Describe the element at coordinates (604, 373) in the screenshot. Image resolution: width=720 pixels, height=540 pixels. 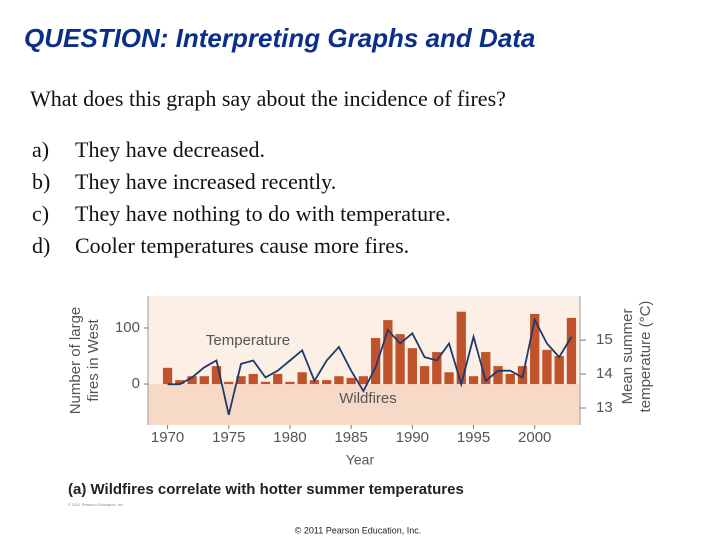
I see `y2-tick-label: 14` at that location.